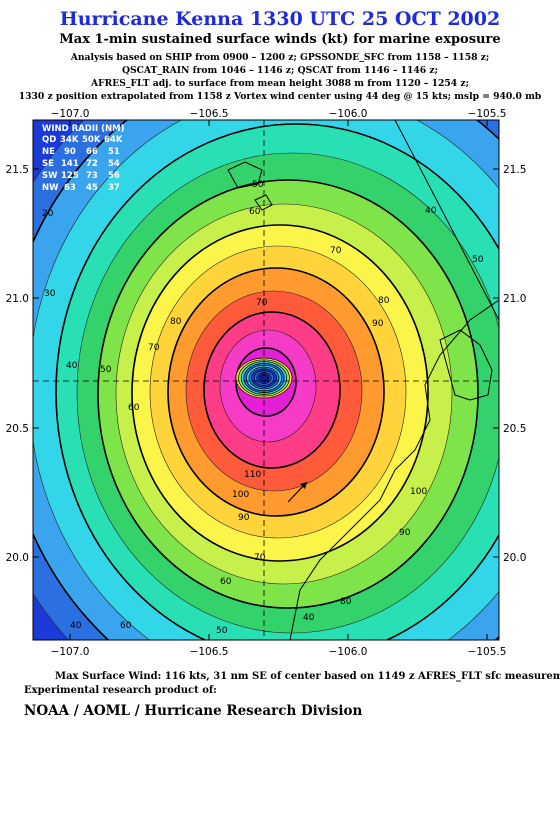 Image resolution: width=560 pixels, height=815 pixels. I want to click on island-outline, so click(245, 175).